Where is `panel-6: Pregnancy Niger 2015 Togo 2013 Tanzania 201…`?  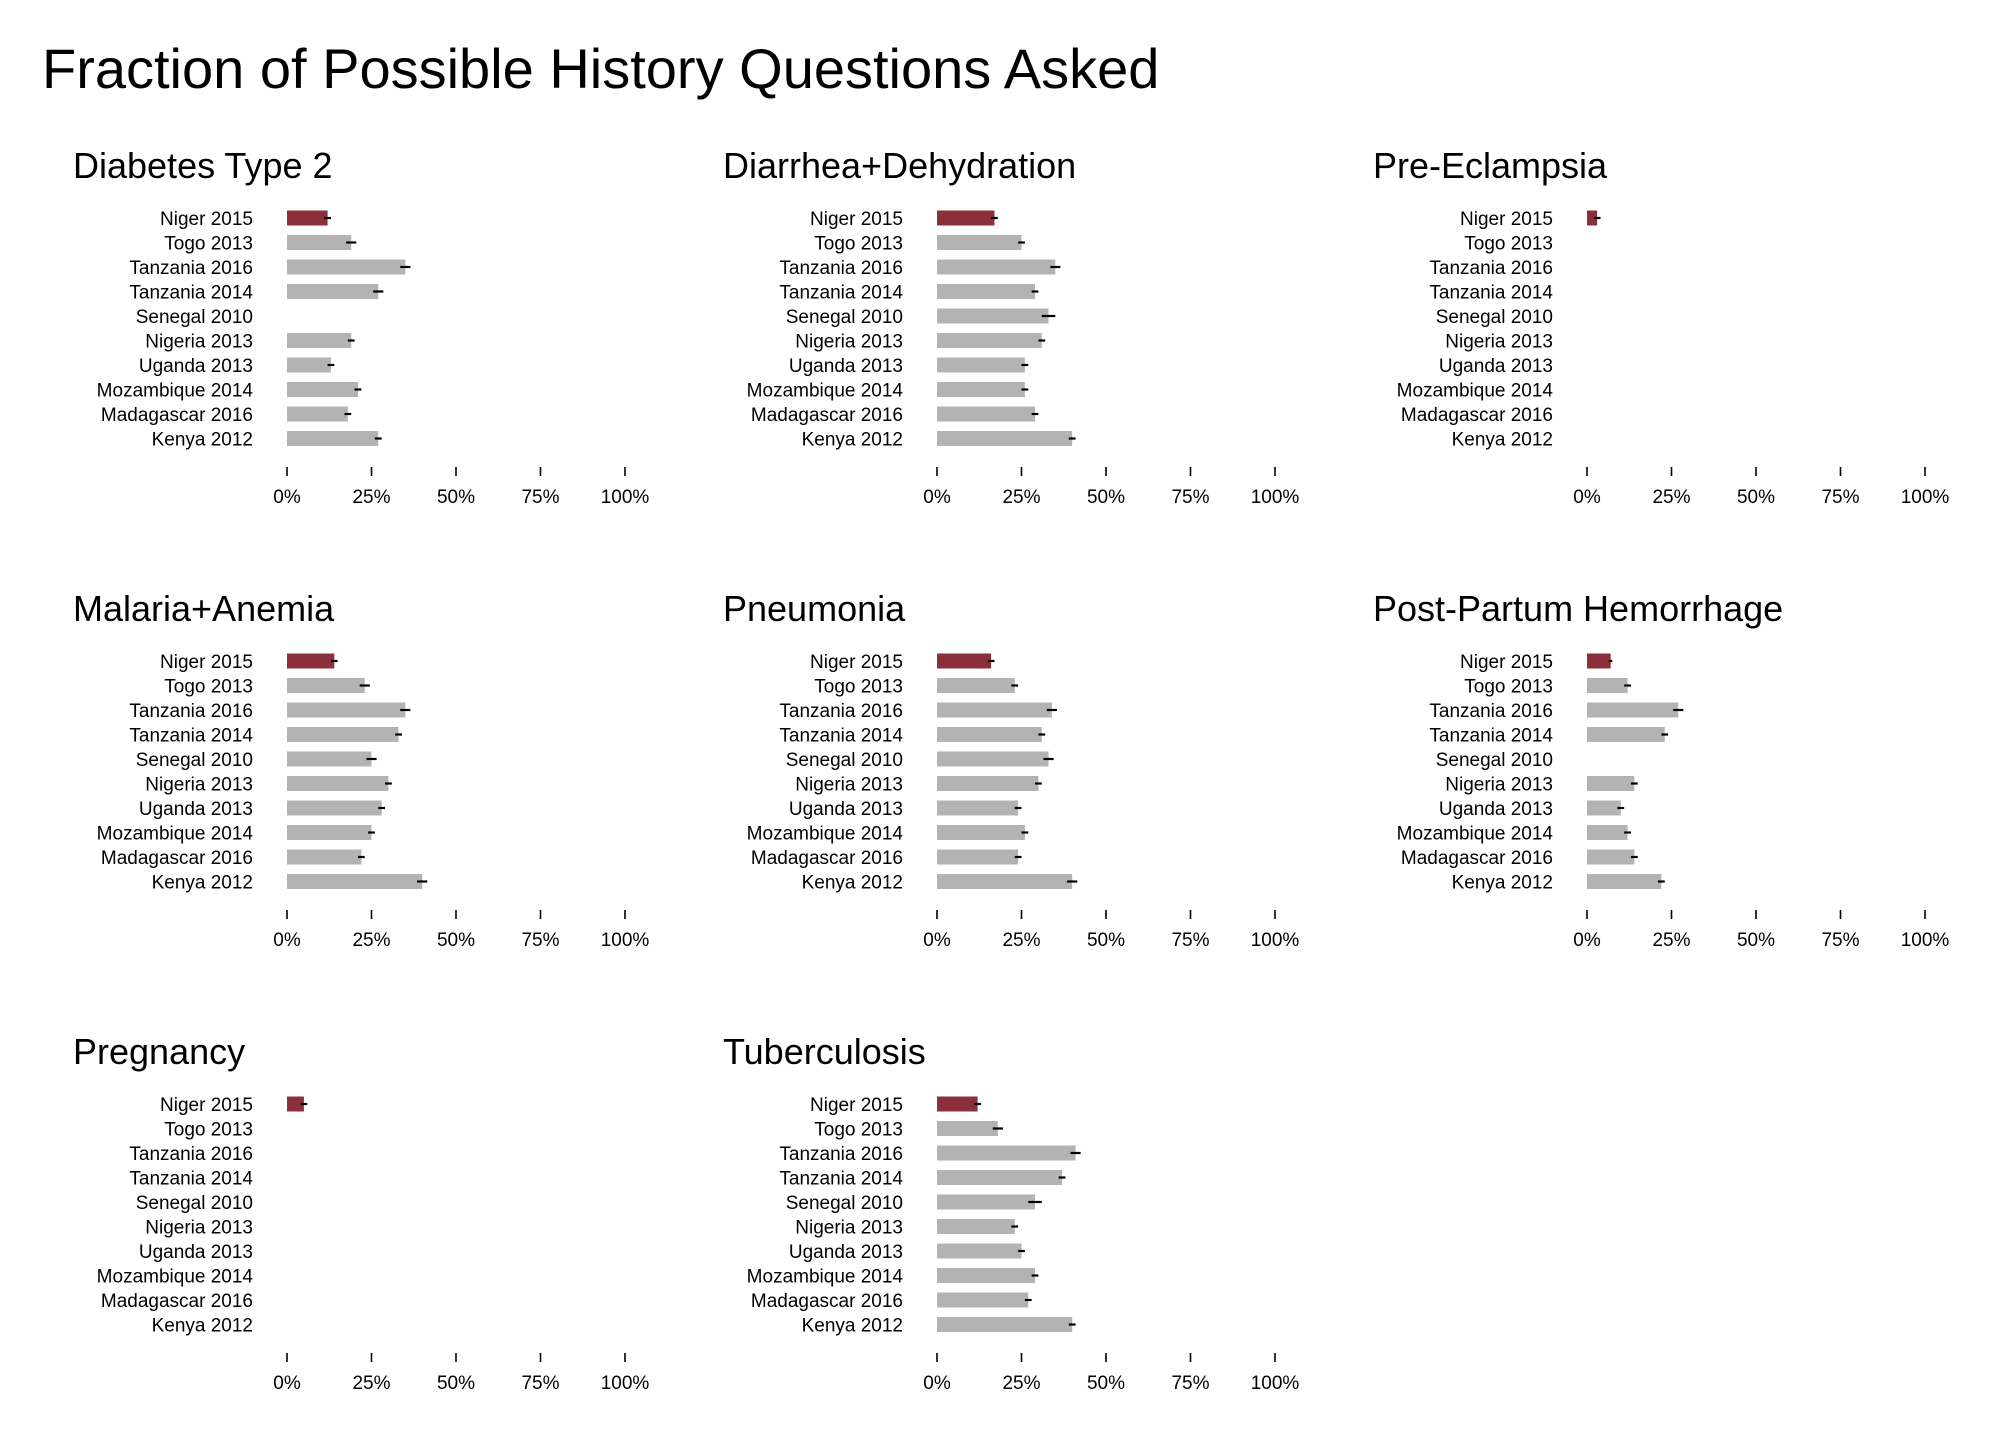
panel-6: Pregnancy Niger 2015 Togo 2013 Tanzania 201… is located at coordinates (361, 1212).